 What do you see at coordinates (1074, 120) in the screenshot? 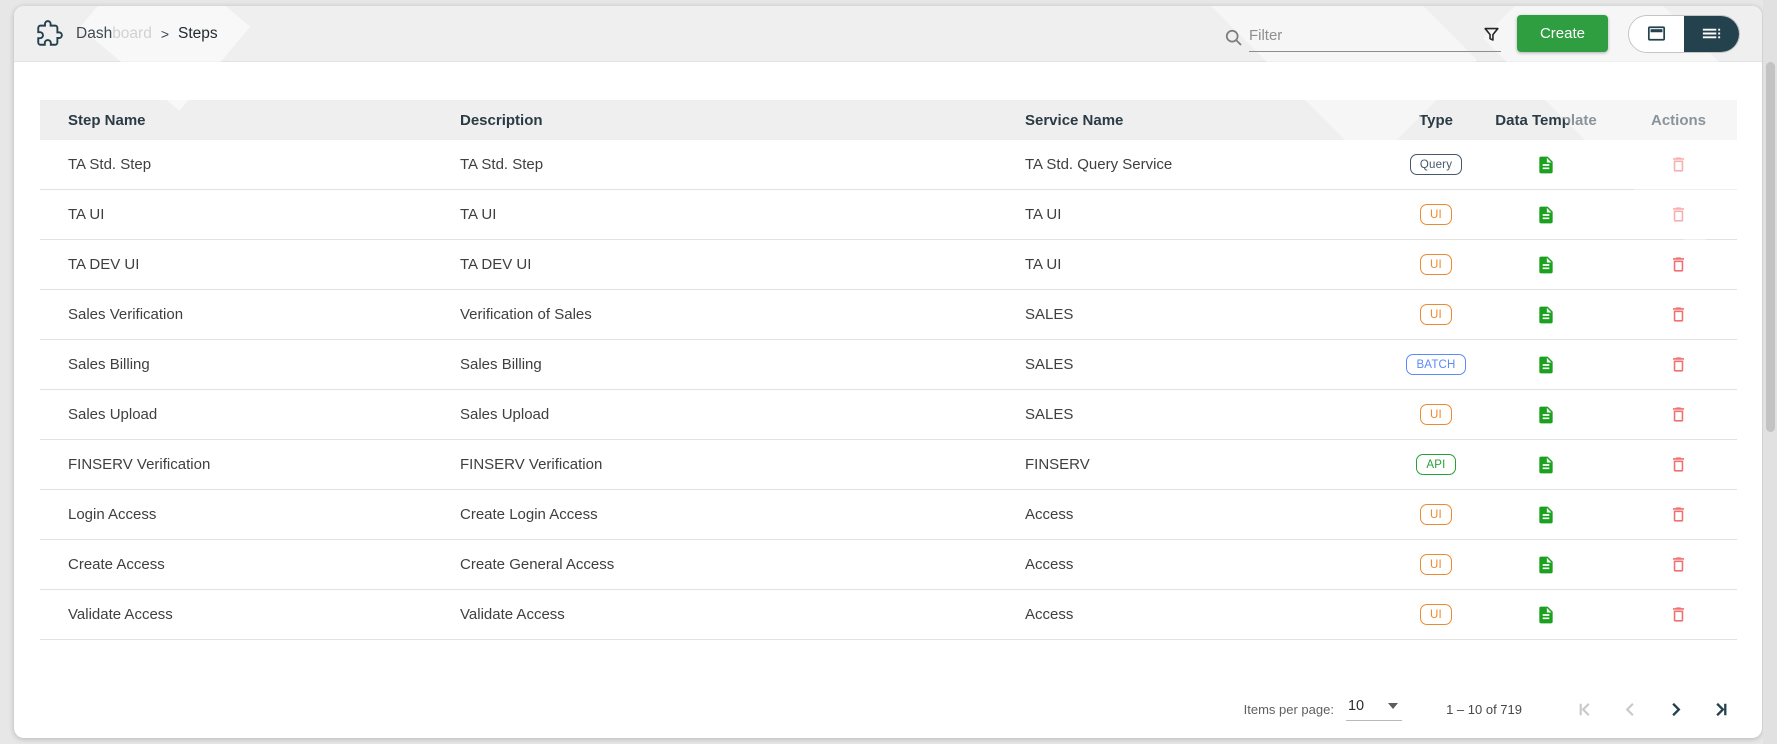
I see `column-header-service-name: Service Name` at bounding box center [1074, 120].